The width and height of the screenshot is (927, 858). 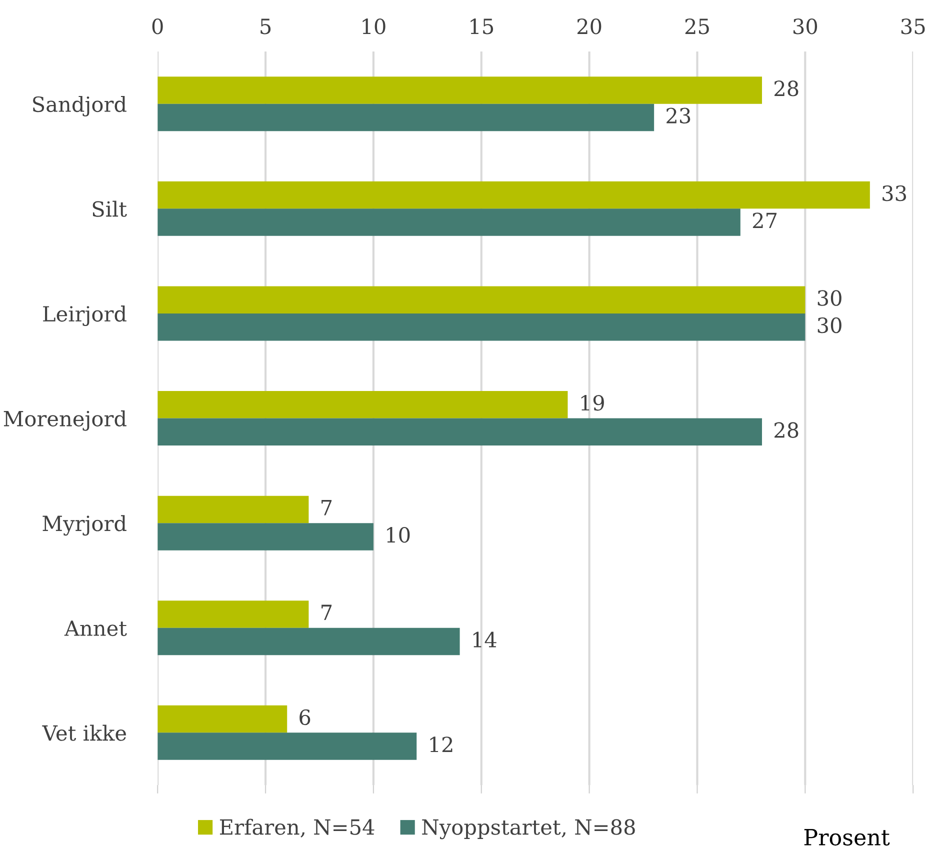 I want to click on x-tick-label: 25, so click(x=697, y=26).